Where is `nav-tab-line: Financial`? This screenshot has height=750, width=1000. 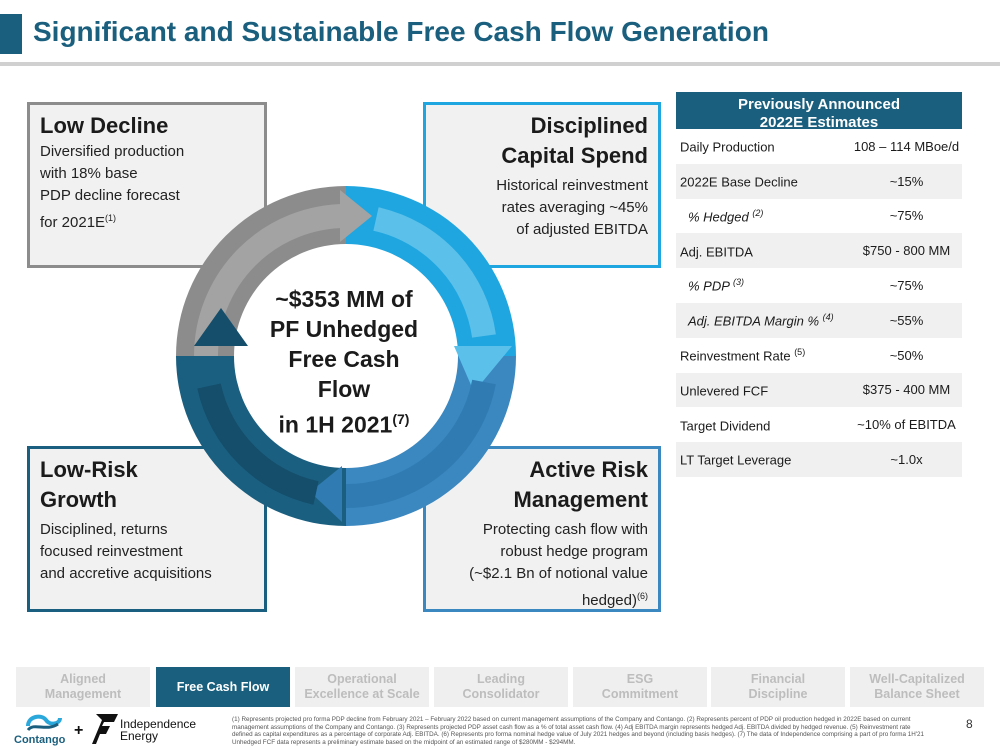
nav-tab-line: Financial is located at coordinates (778, 679).